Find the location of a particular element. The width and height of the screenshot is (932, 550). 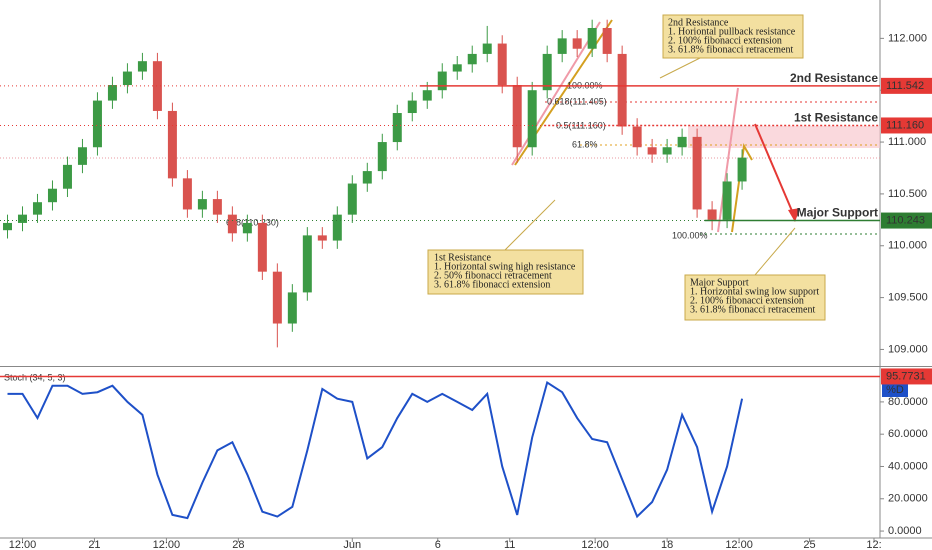

note-line: 2nd Resistance is located at coordinates (698, 22).